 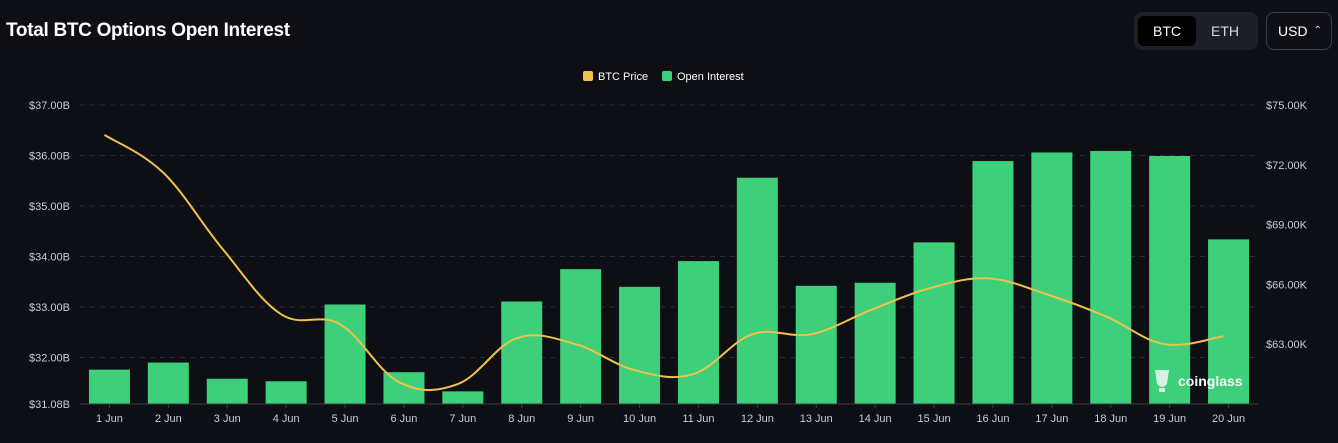 What do you see at coordinates (1317, 30) in the screenshot?
I see `up-down-chevron-icon: ⌃` at bounding box center [1317, 30].